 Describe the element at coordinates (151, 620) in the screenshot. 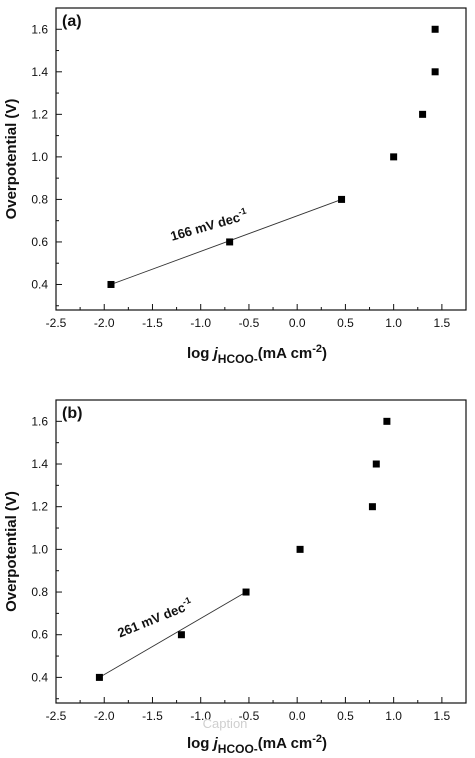

I see `slope-annotation-text: 261 mV dec` at that location.